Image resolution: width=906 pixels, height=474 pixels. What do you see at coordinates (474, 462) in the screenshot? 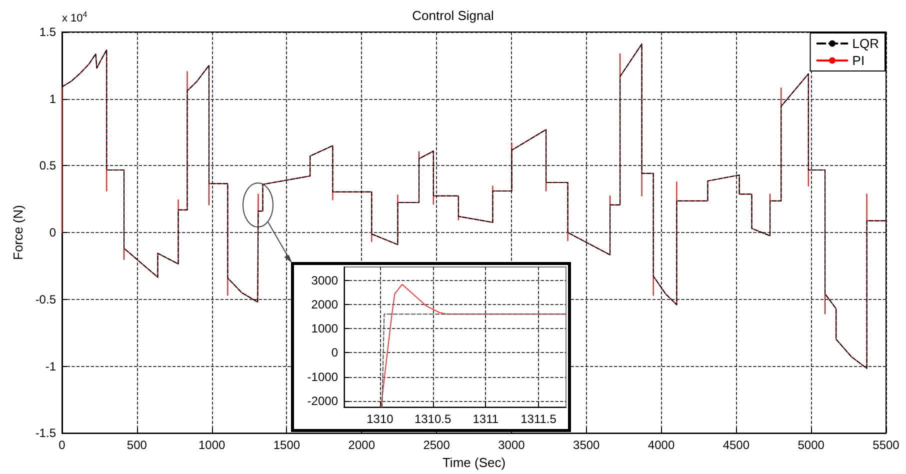
I see `x-axis-title: Time (Sec)` at bounding box center [474, 462].